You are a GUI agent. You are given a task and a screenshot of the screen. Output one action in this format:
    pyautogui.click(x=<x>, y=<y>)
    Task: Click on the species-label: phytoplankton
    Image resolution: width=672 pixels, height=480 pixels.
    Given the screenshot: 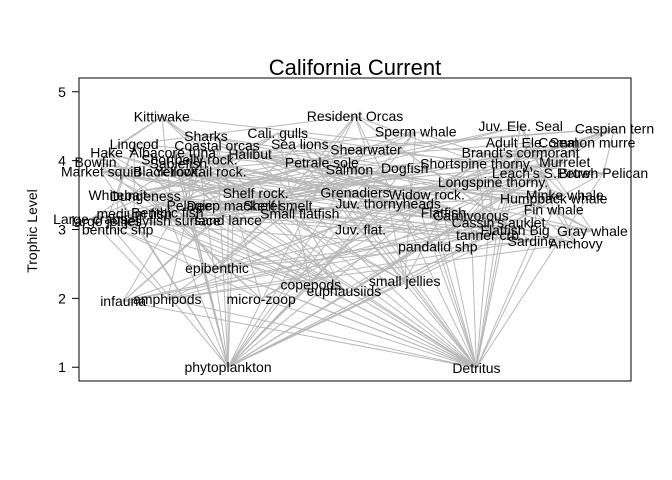 What is the action you would take?
    pyautogui.click(x=227, y=367)
    